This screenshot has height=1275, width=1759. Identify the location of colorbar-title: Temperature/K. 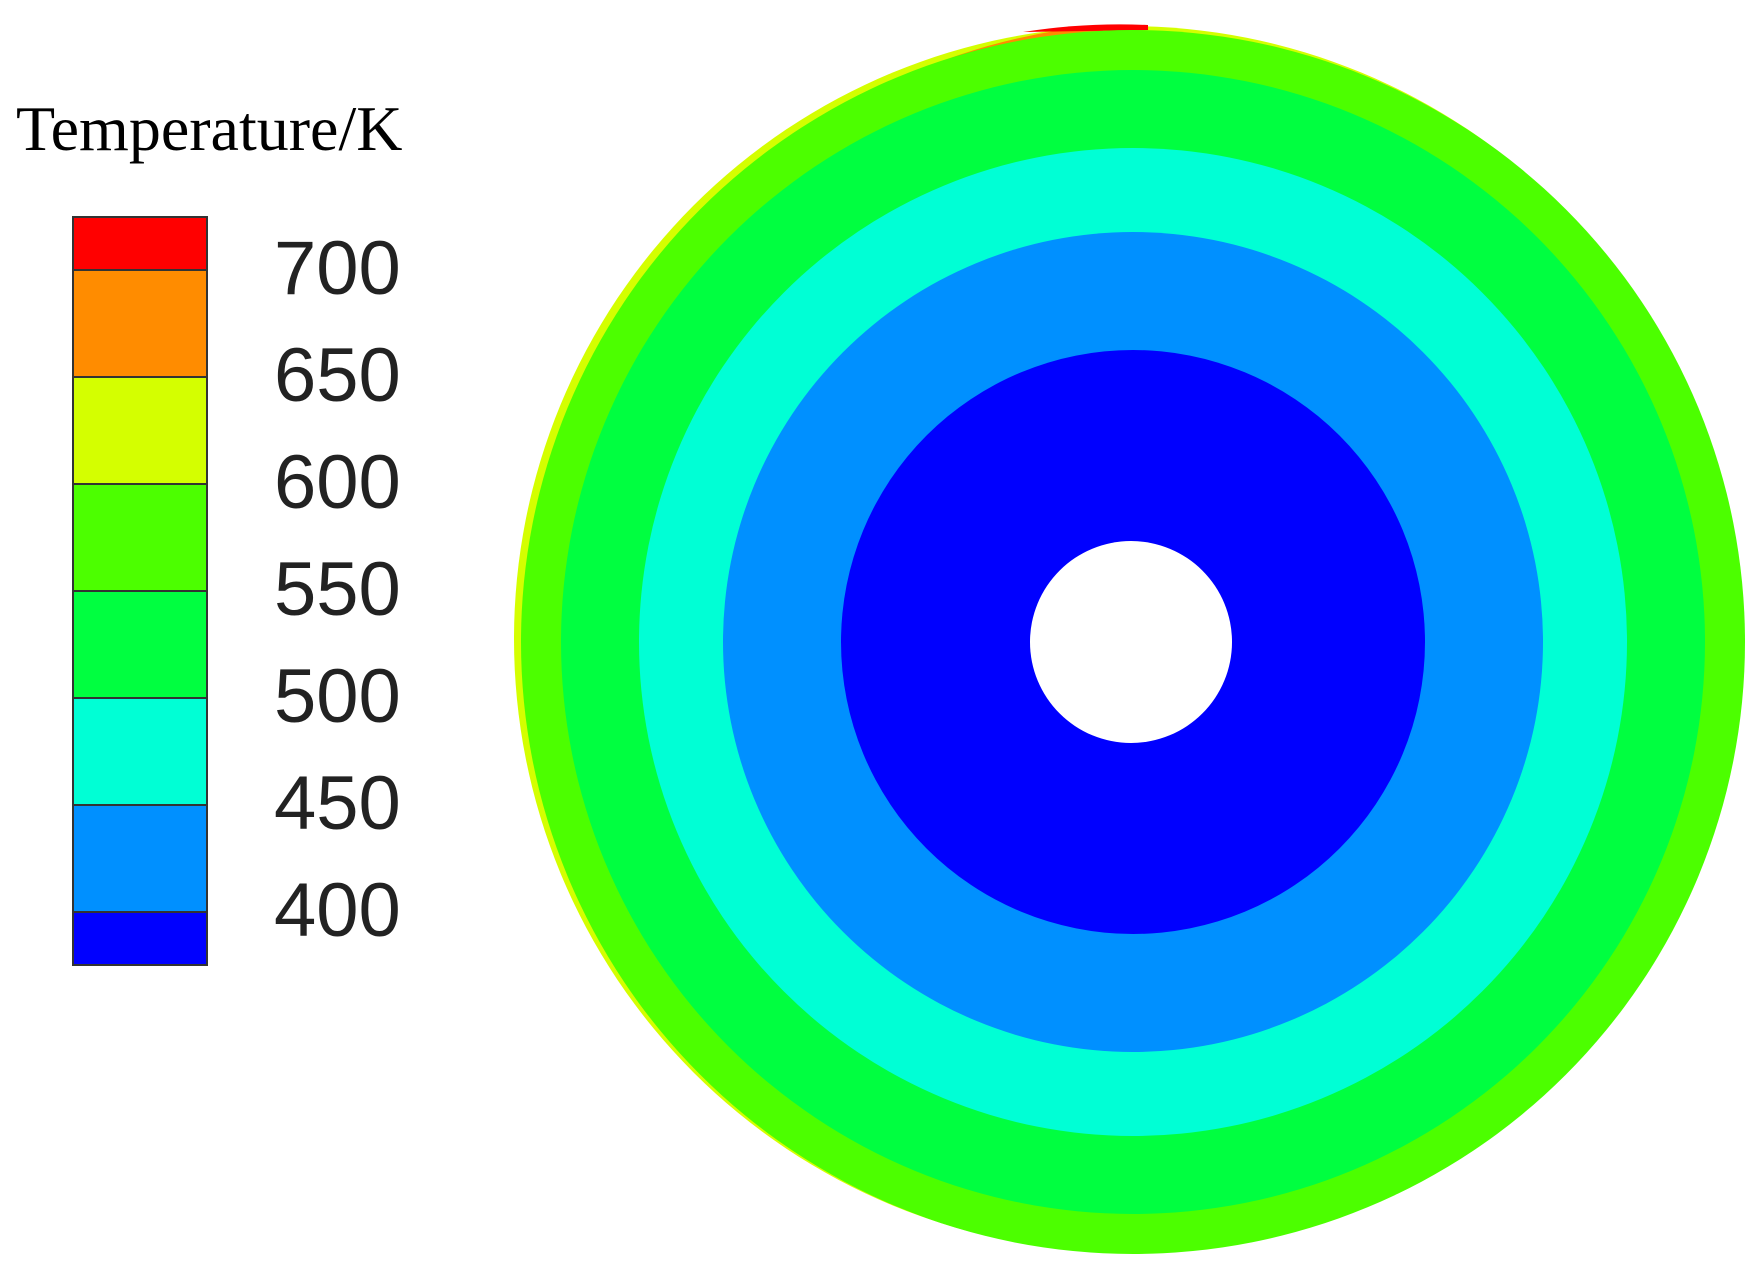
(209, 128).